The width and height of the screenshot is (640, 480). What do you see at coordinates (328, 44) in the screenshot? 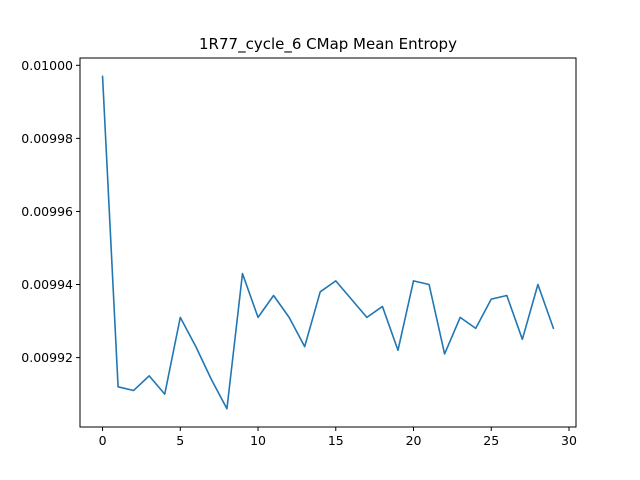
I see `chart-title: 1R77_cycle_6 CMap Mean Entropy` at bounding box center [328, 44].